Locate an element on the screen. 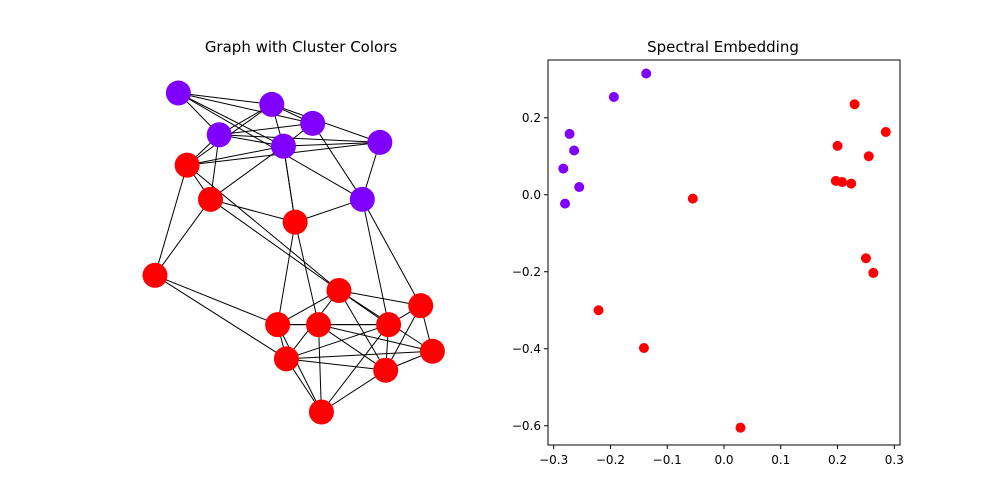 Image resolution: width=1000 pixels, height=500 pixels. scatter-x-axis: −0.3 −0.2 −0.1 0.0 0.1 0.2 0.3 is located at coordinates (721, 456).